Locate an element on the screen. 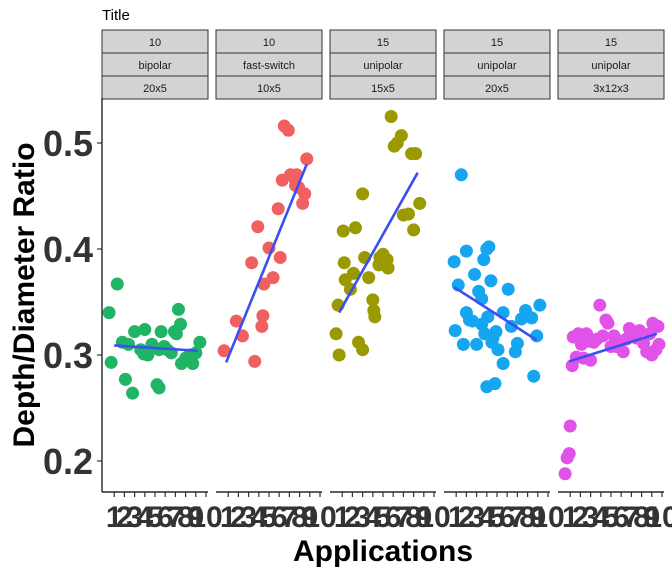 The image size is (672, 576). strip-label: 20x5 is located at coordinates (155, 89).